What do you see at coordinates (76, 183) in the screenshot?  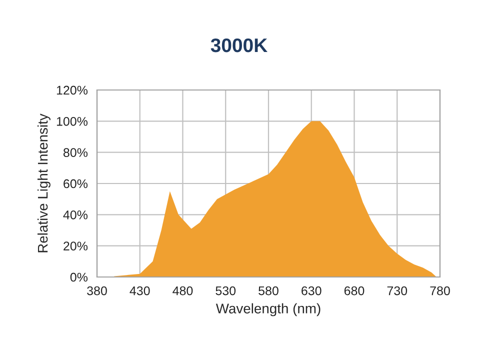 I see `y-tick-label: 60%` at bounding box center [76, 183].